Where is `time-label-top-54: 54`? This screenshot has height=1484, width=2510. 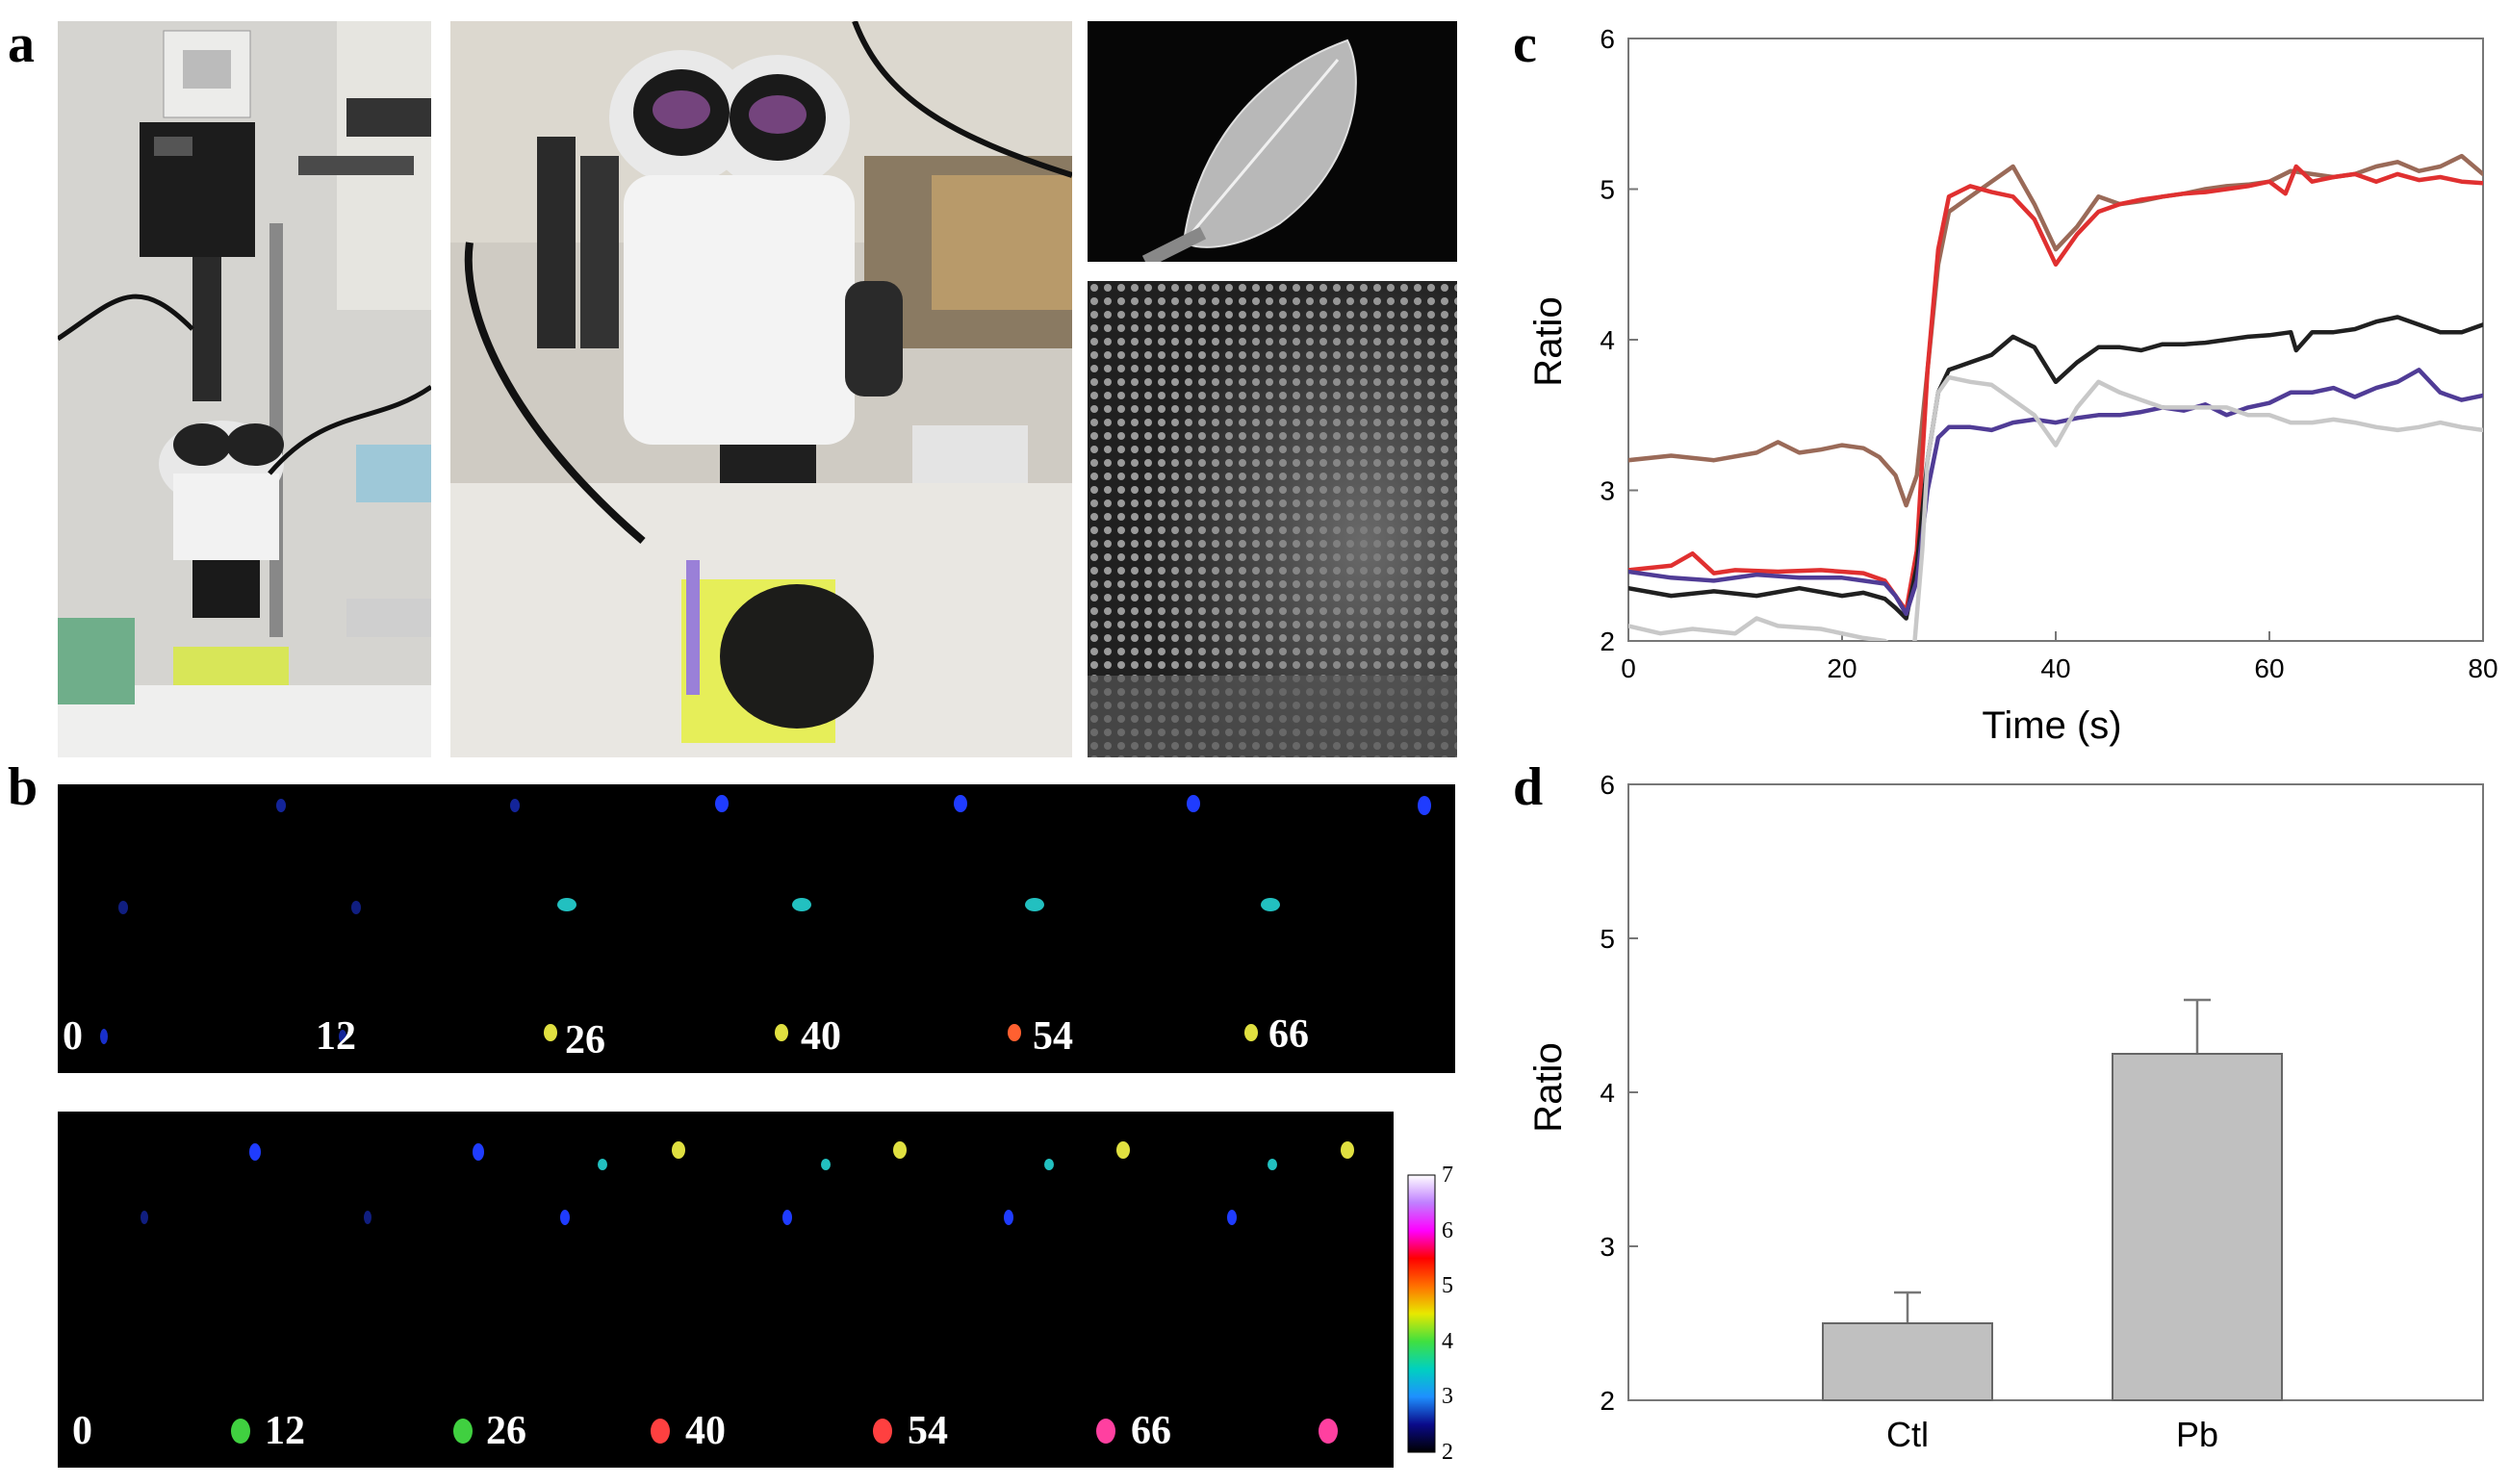 time-label-top-54: 54 is located at coordinates (1053, 1037).